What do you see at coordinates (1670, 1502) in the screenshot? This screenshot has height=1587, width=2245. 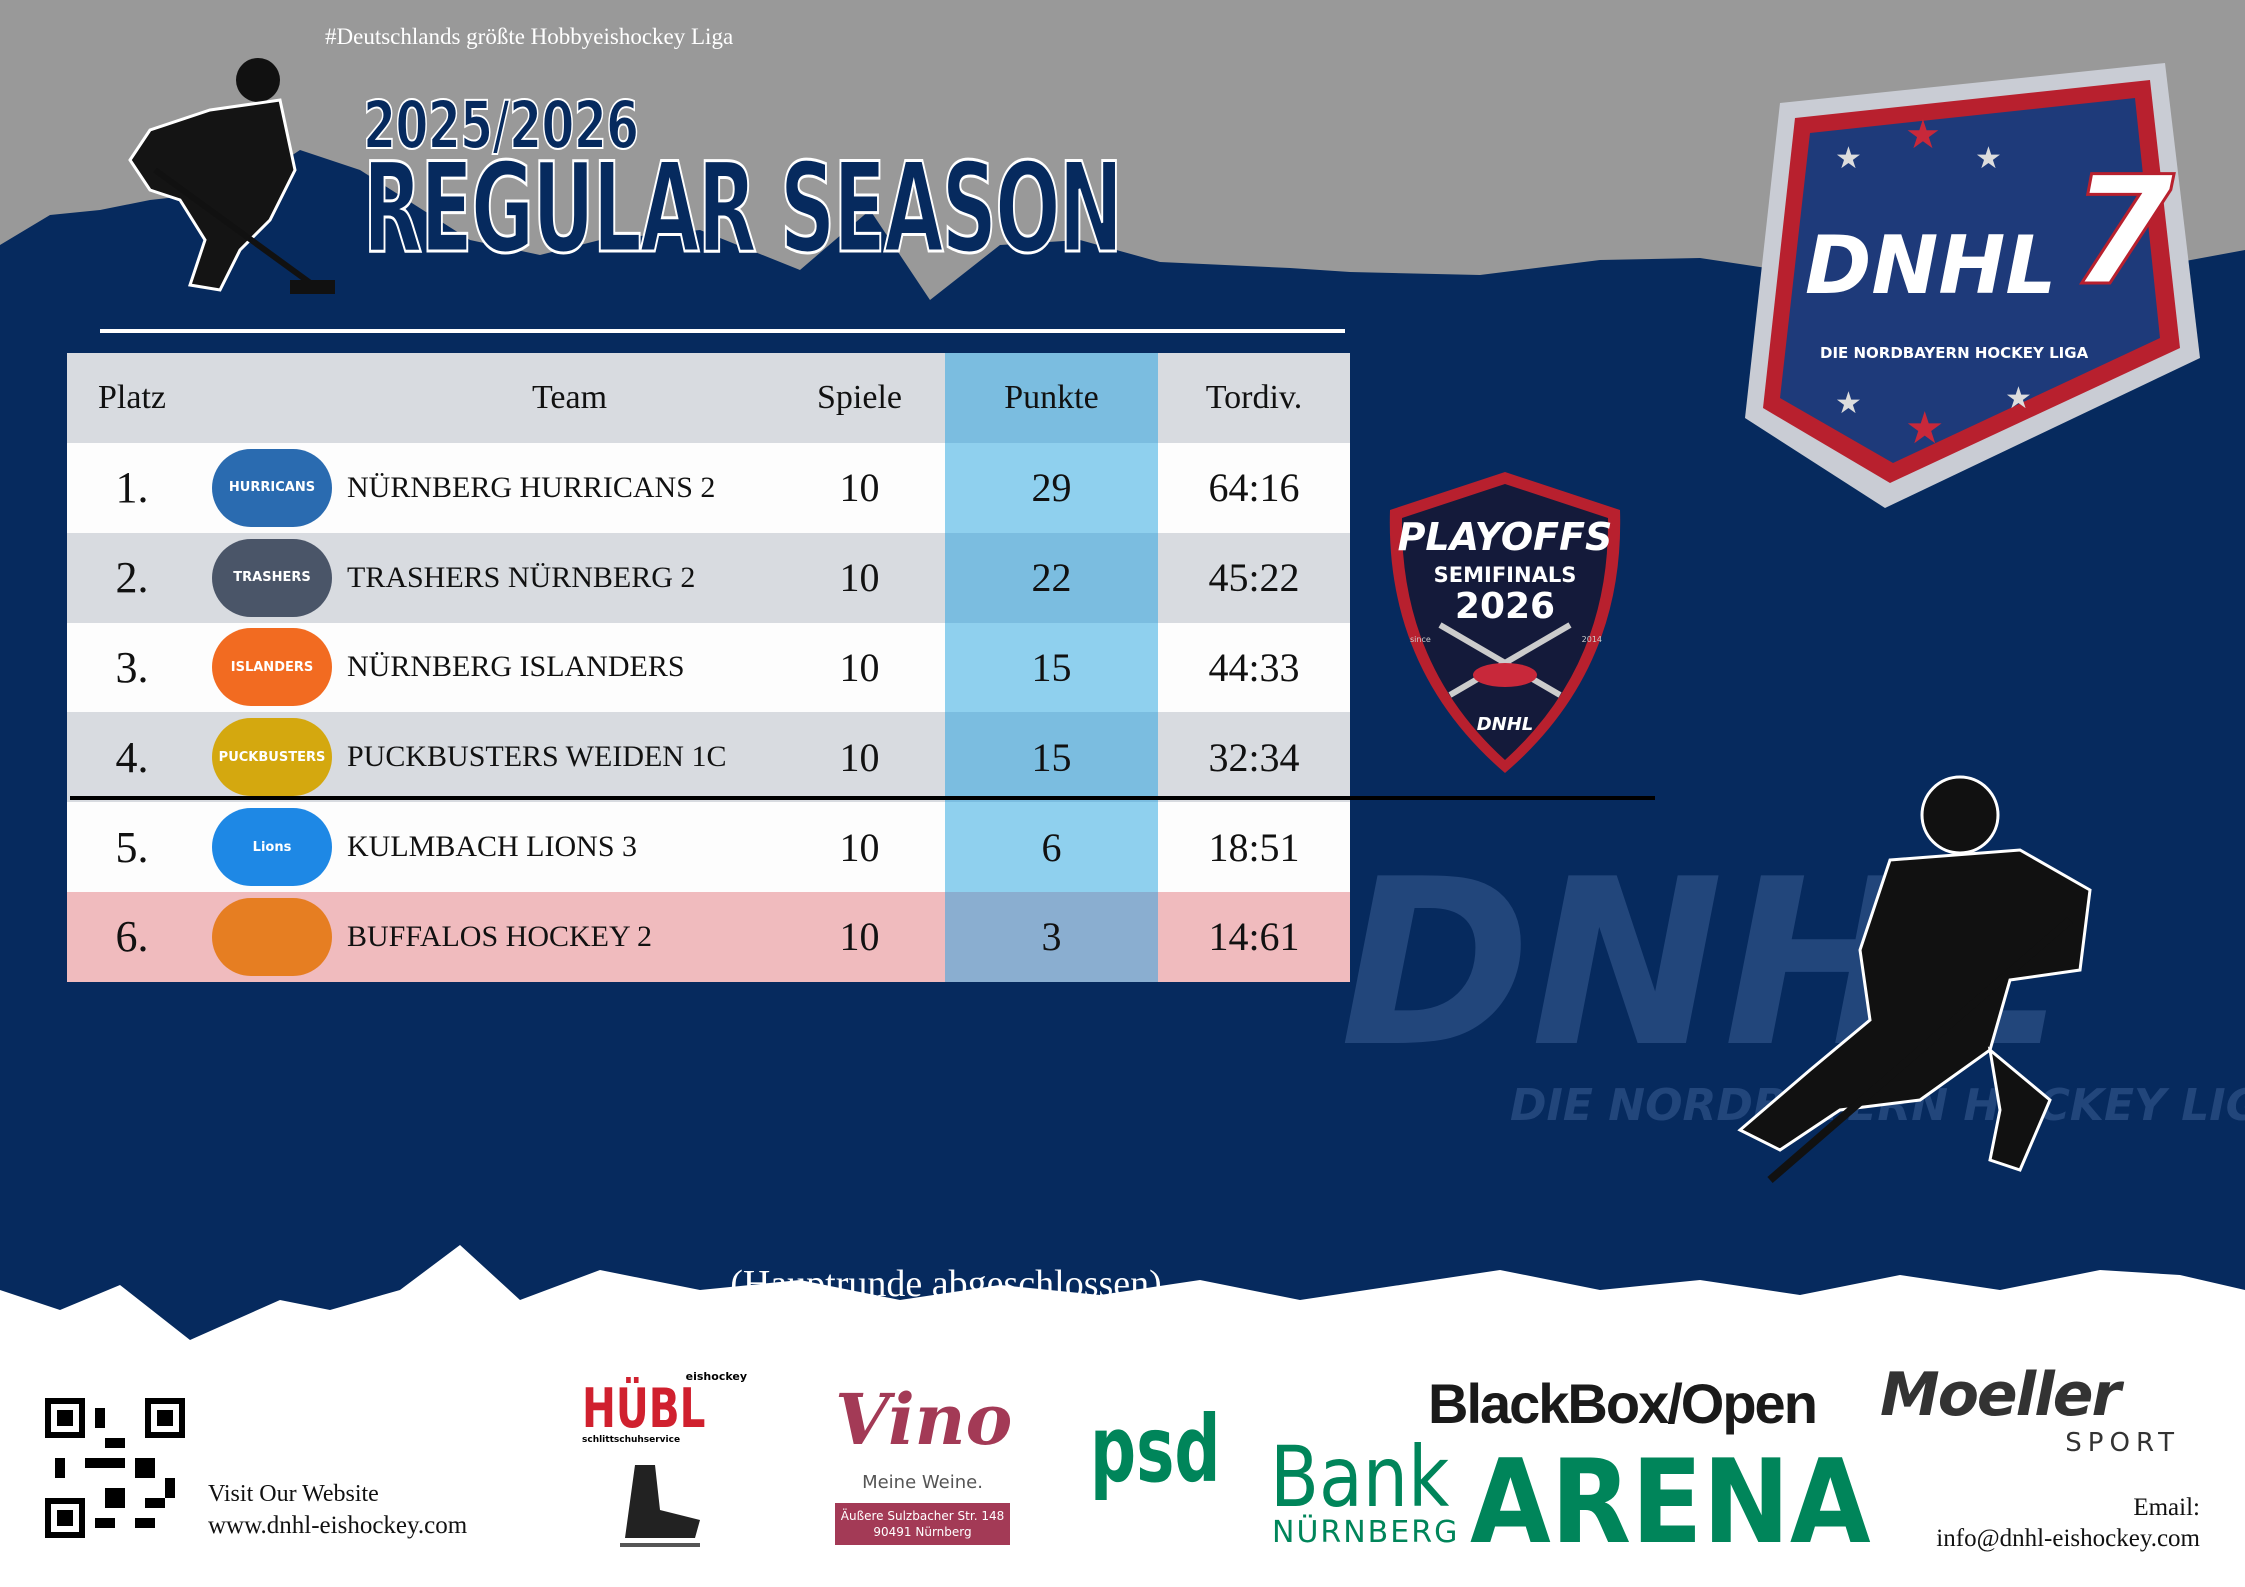 I see `sponsor-arena: ARENA` at bounding box center [1670, 1502].